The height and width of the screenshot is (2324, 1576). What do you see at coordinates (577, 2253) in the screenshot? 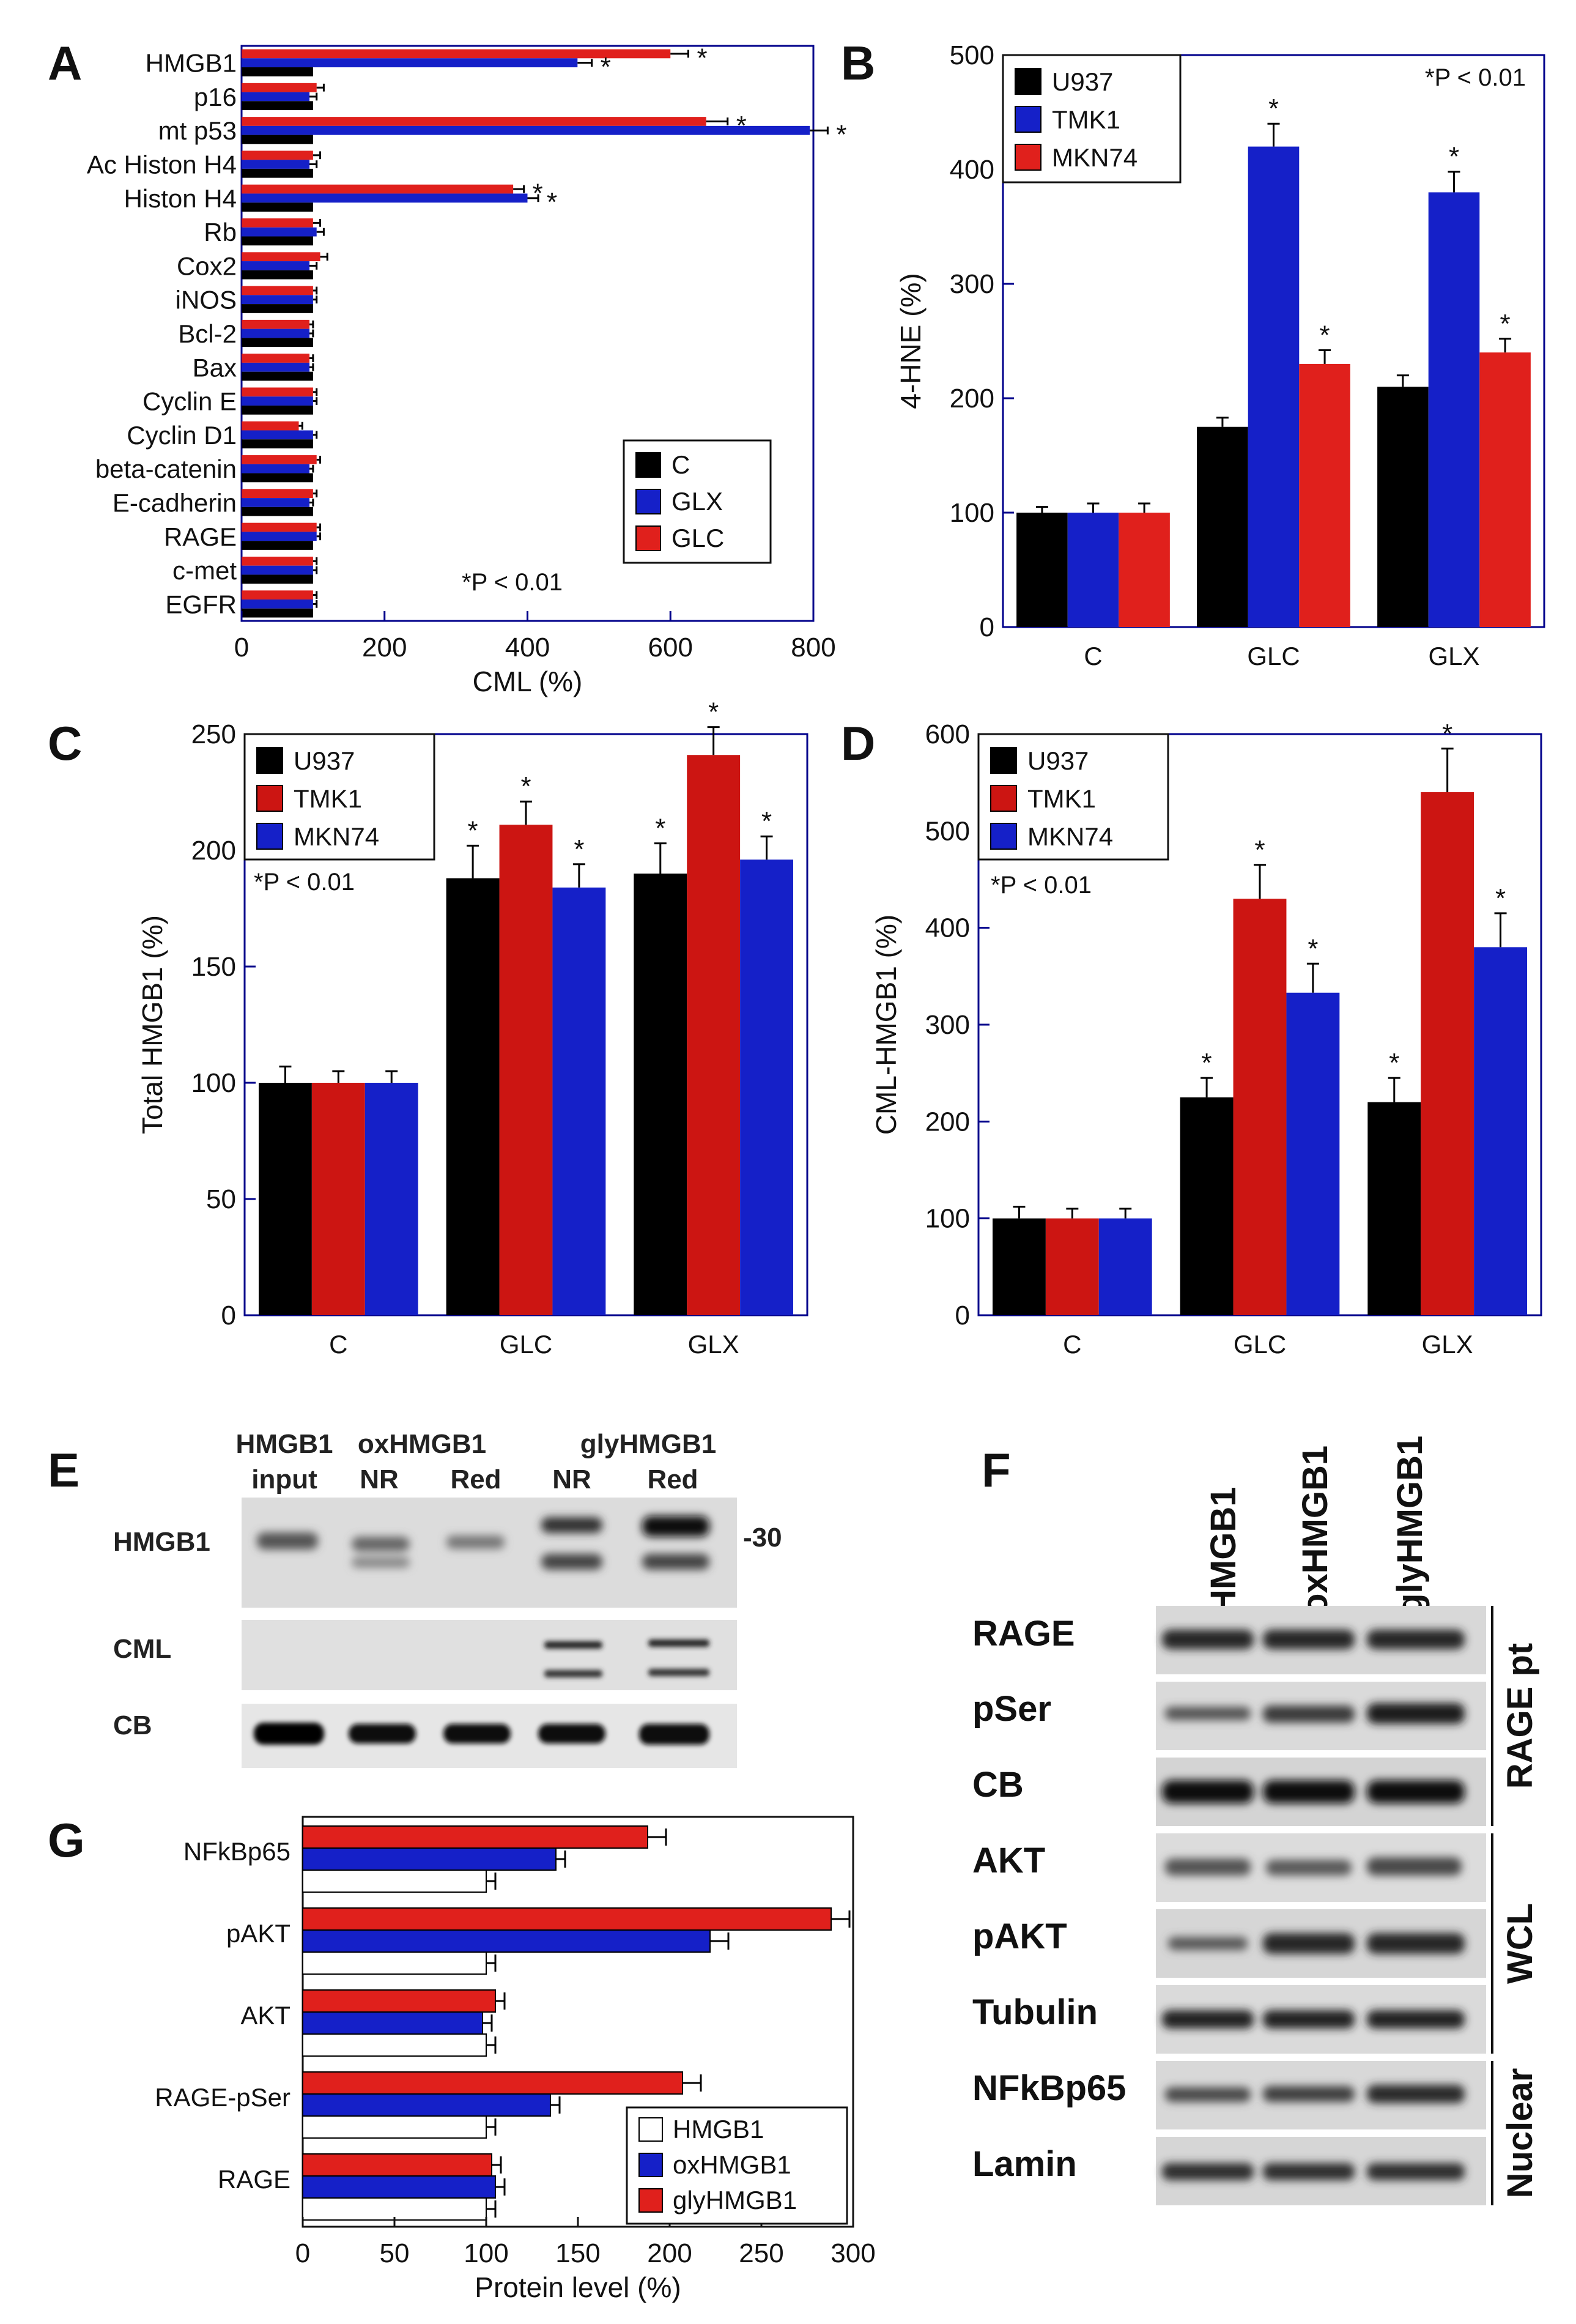
I see `x-tick-label: 150` at bounding box center [577, 2253].